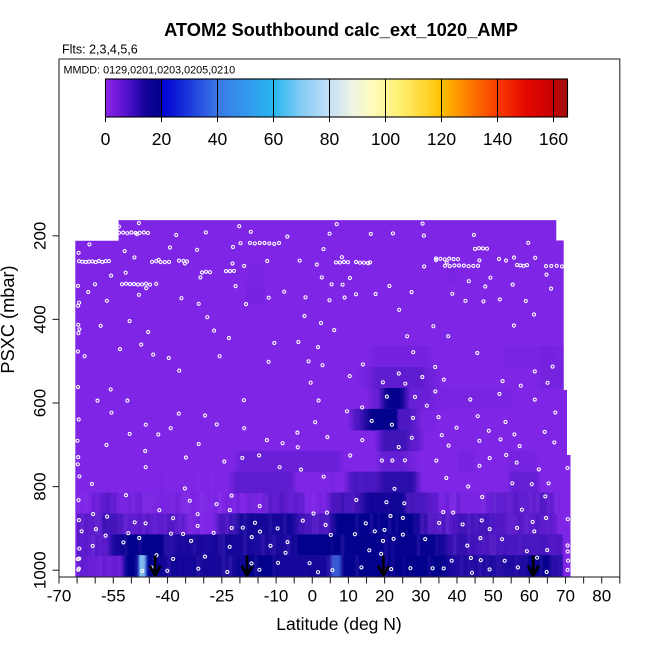 The width and height of the screenshot is (650, 655). Describe the element at coordinates (493, 596) in the screenshot. I see `svg-text: 50` at that location.